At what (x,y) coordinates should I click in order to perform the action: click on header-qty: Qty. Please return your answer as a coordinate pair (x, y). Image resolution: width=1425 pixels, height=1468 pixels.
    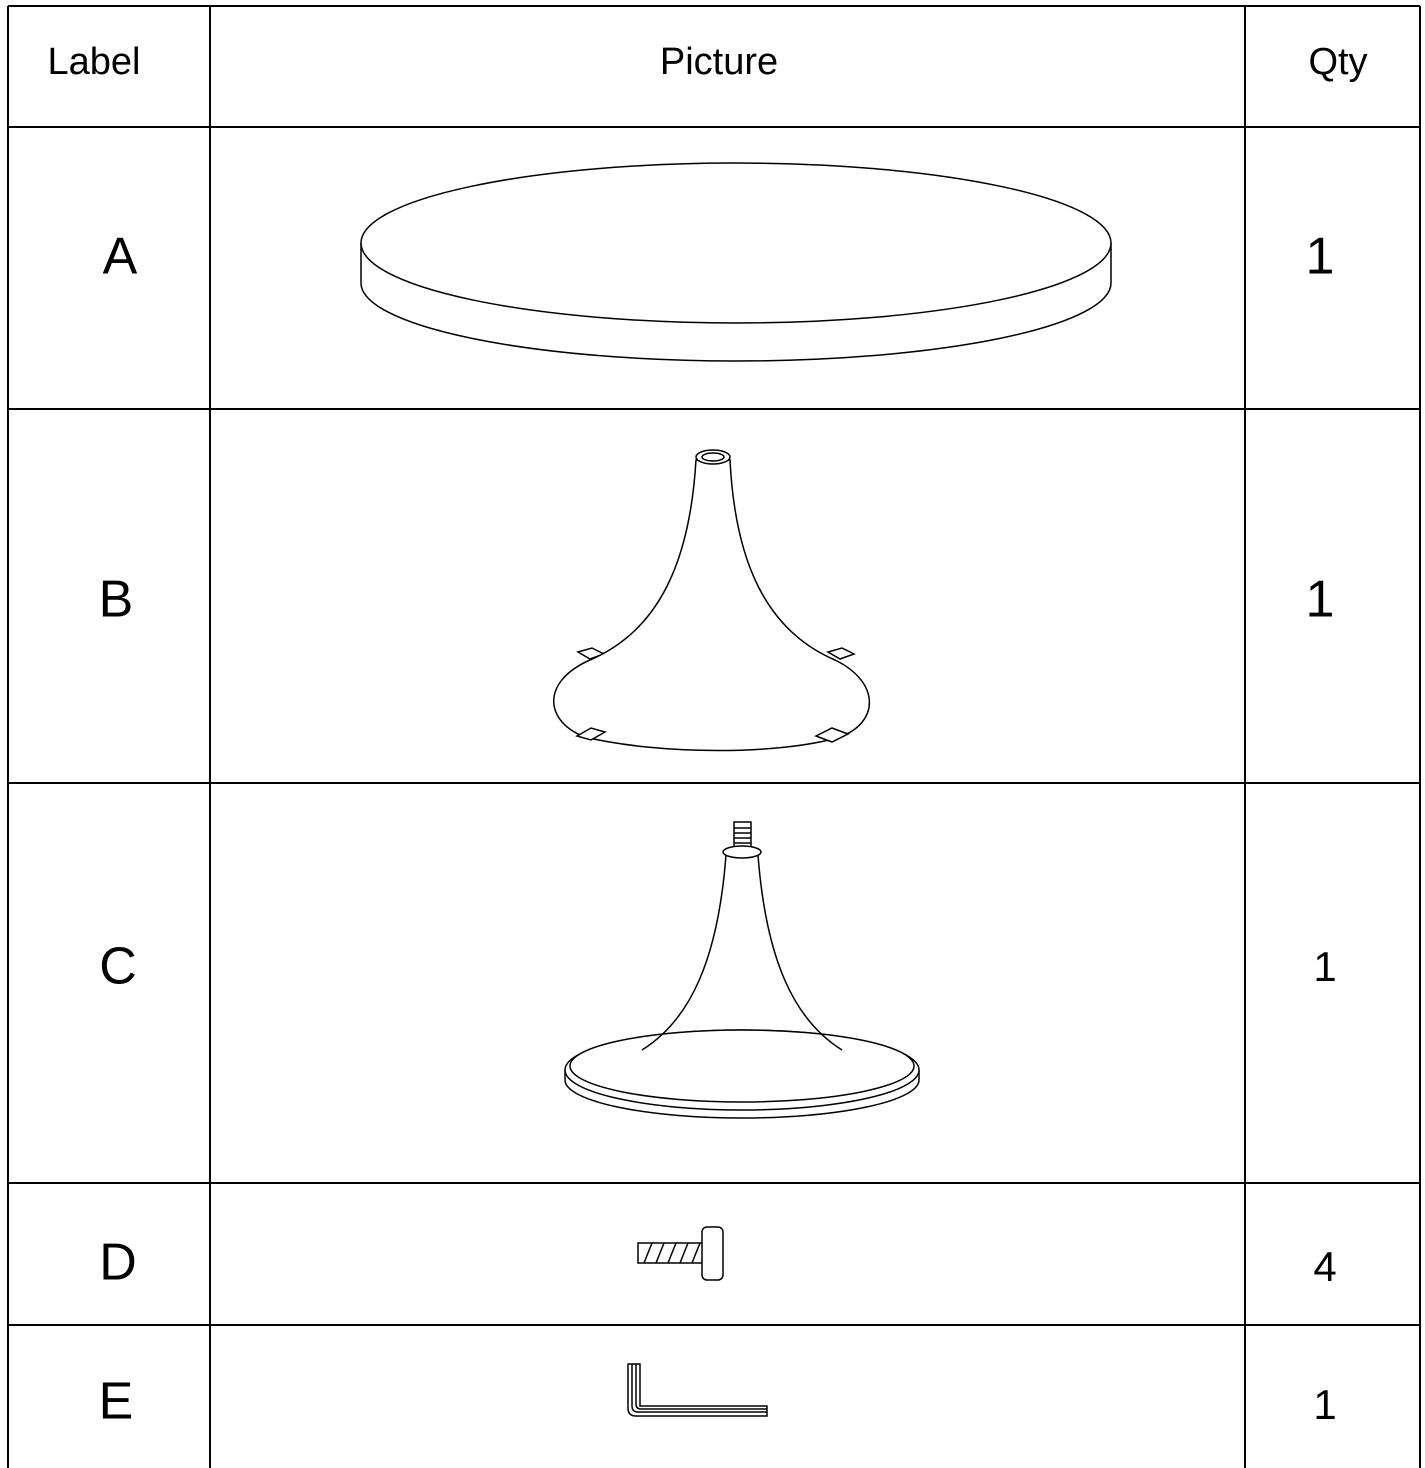
    Looking at the image, I should click on (1337, 62).